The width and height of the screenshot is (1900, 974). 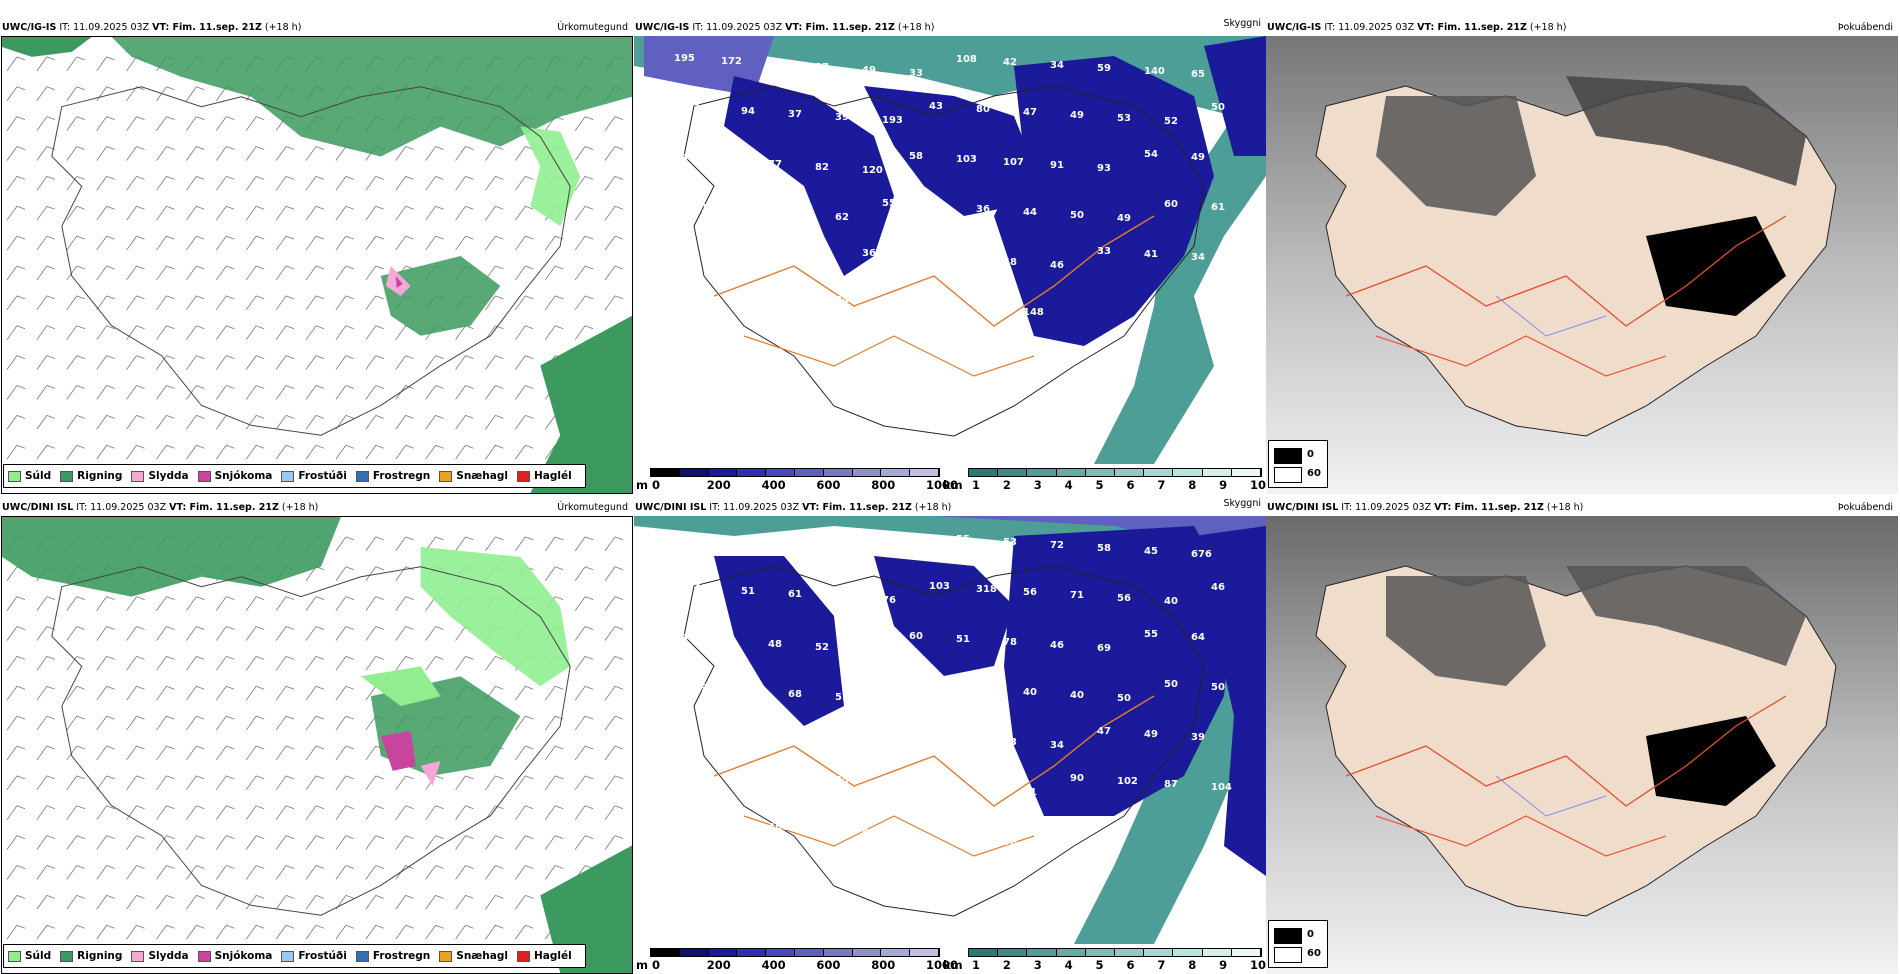 What do you see at coordinates (1068, 965) in the screenshot?
I see `colorbar-tick: 4` at bounding box center [1068, 965].